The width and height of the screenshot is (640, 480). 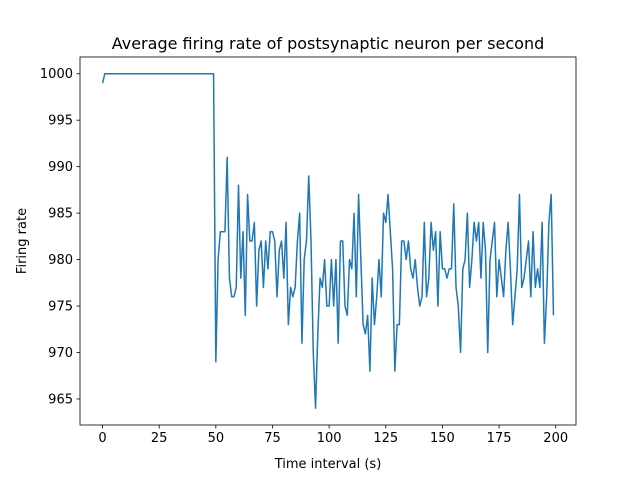 What do you see at coordinates (442, 438) in the screenshot?
I see `x-tick-label: 150` at bounding box center [442, 438].